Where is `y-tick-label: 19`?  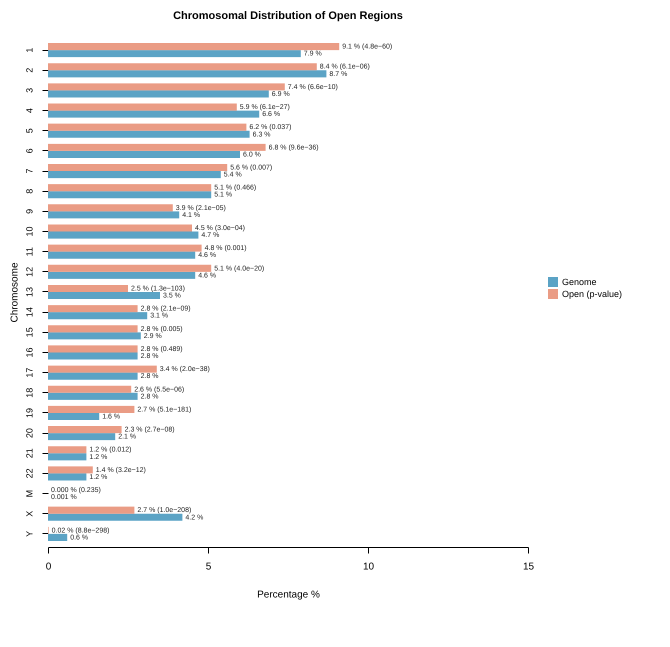
y-tick-label: 19 is located at coordinates (29, 413).